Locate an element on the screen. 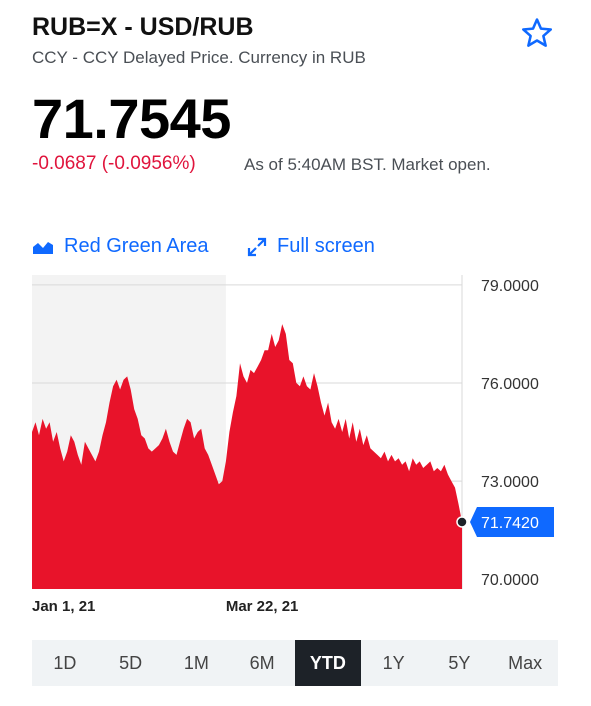 Image resolution: width=591 pixels, height=706 pixels. x-tick-label: Mar 22, 21 is located at coordinates (262, 606).